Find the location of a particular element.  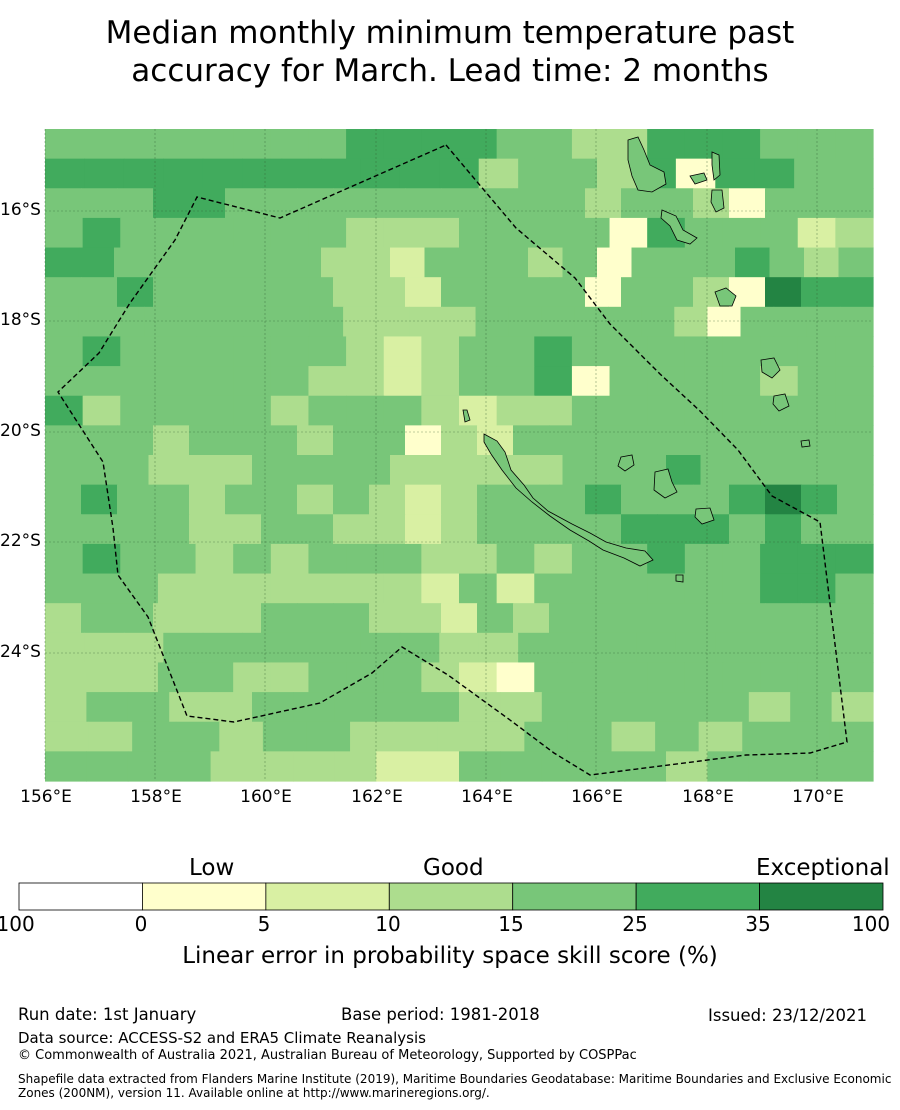

colorbar-tick-100: 100 is located at coordinates (871, 924).